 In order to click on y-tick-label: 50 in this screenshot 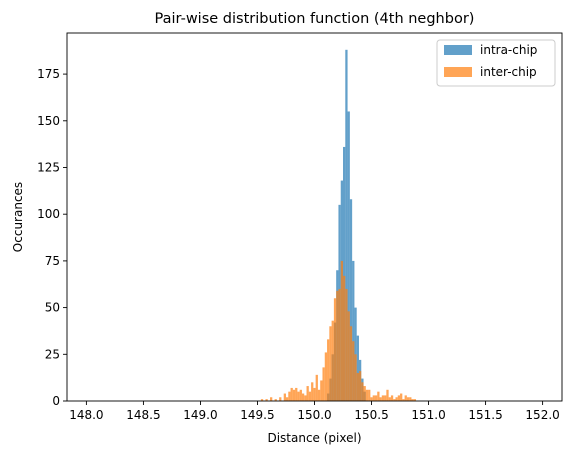, I will do `click(52, 308)`.